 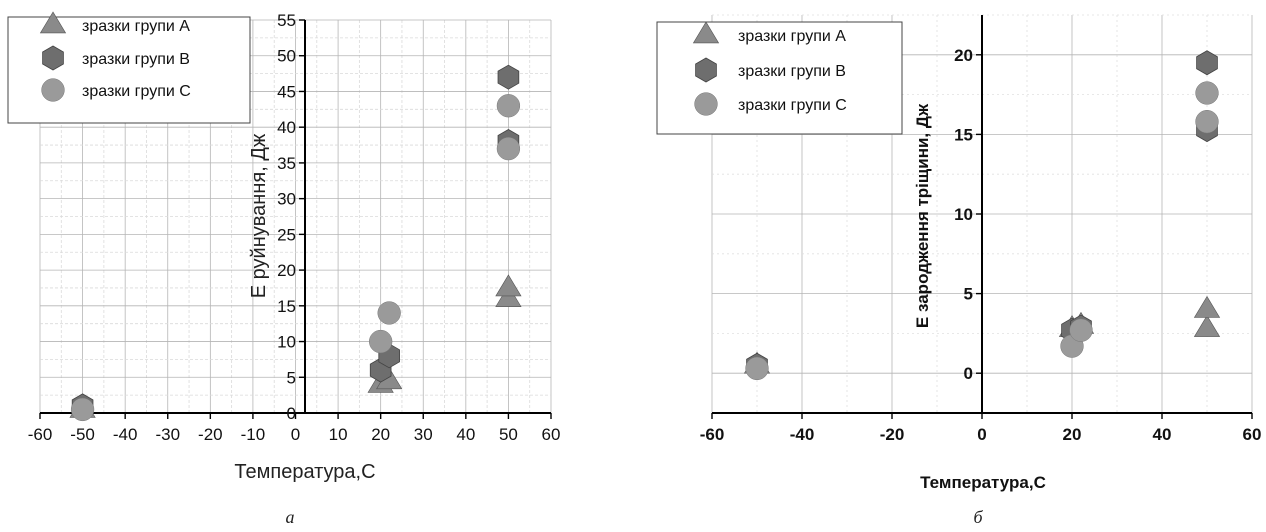 What do you see at coordinates (253, 434) in the screenshot?
I see `x-tick-label: -10` at bounding box center [253, 434].